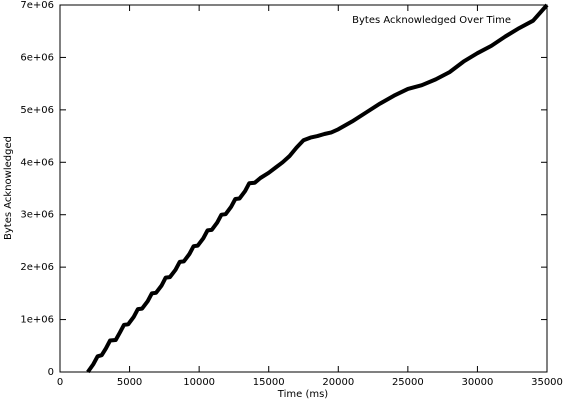 This screenshot has height=401, width=564. What do you see at coordinates (269, 382) in the screenshot?
I see `x-tick-label: 15000` at bounding box center [269, 382].